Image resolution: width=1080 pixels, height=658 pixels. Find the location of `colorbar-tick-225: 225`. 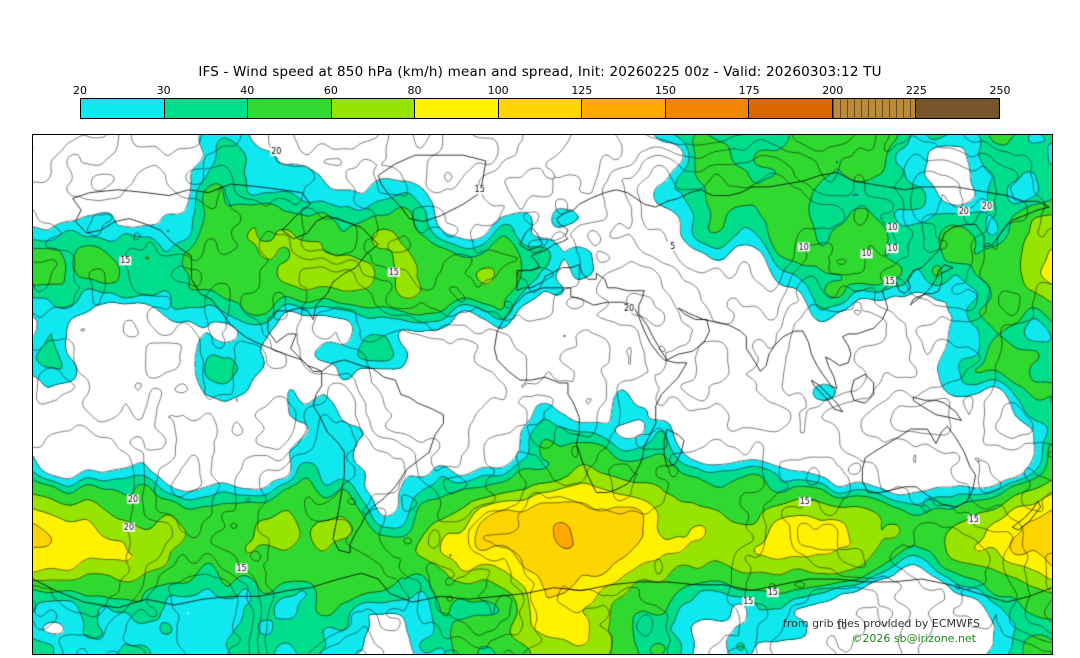

colorbar-tick-225: 225 is located at coordinates (916, 90).